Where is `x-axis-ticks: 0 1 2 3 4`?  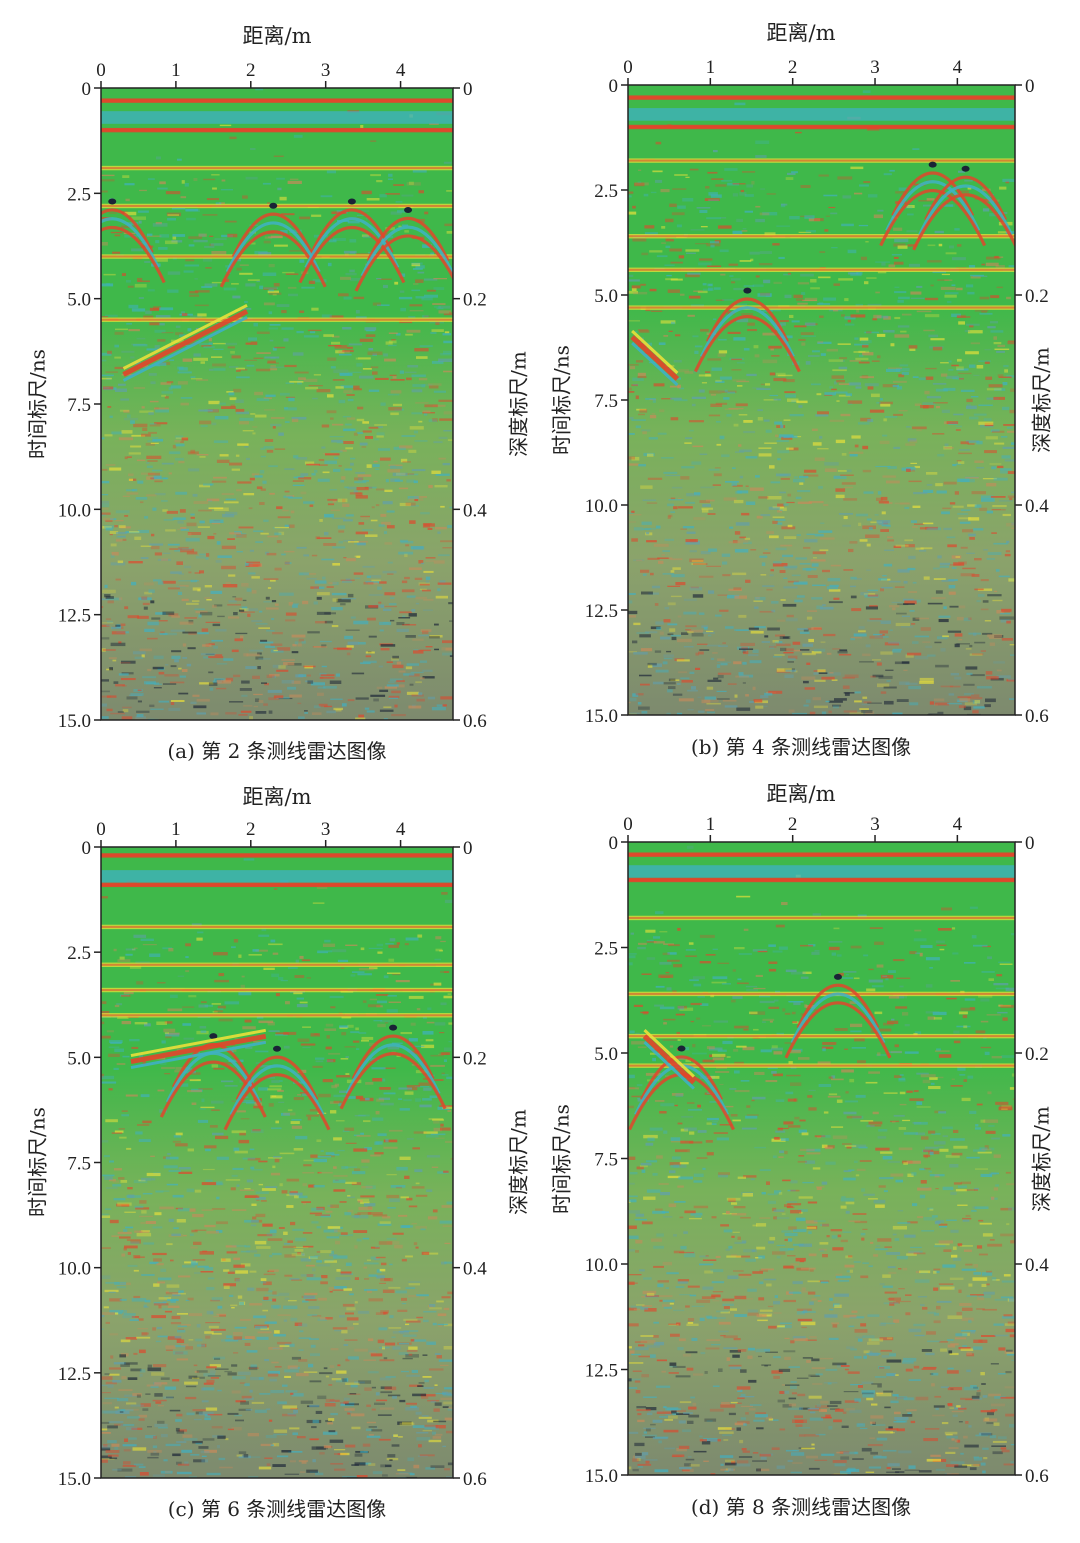
x-axis-ticks: 0 1 2 3 4 is located at coordinates (793, 828).